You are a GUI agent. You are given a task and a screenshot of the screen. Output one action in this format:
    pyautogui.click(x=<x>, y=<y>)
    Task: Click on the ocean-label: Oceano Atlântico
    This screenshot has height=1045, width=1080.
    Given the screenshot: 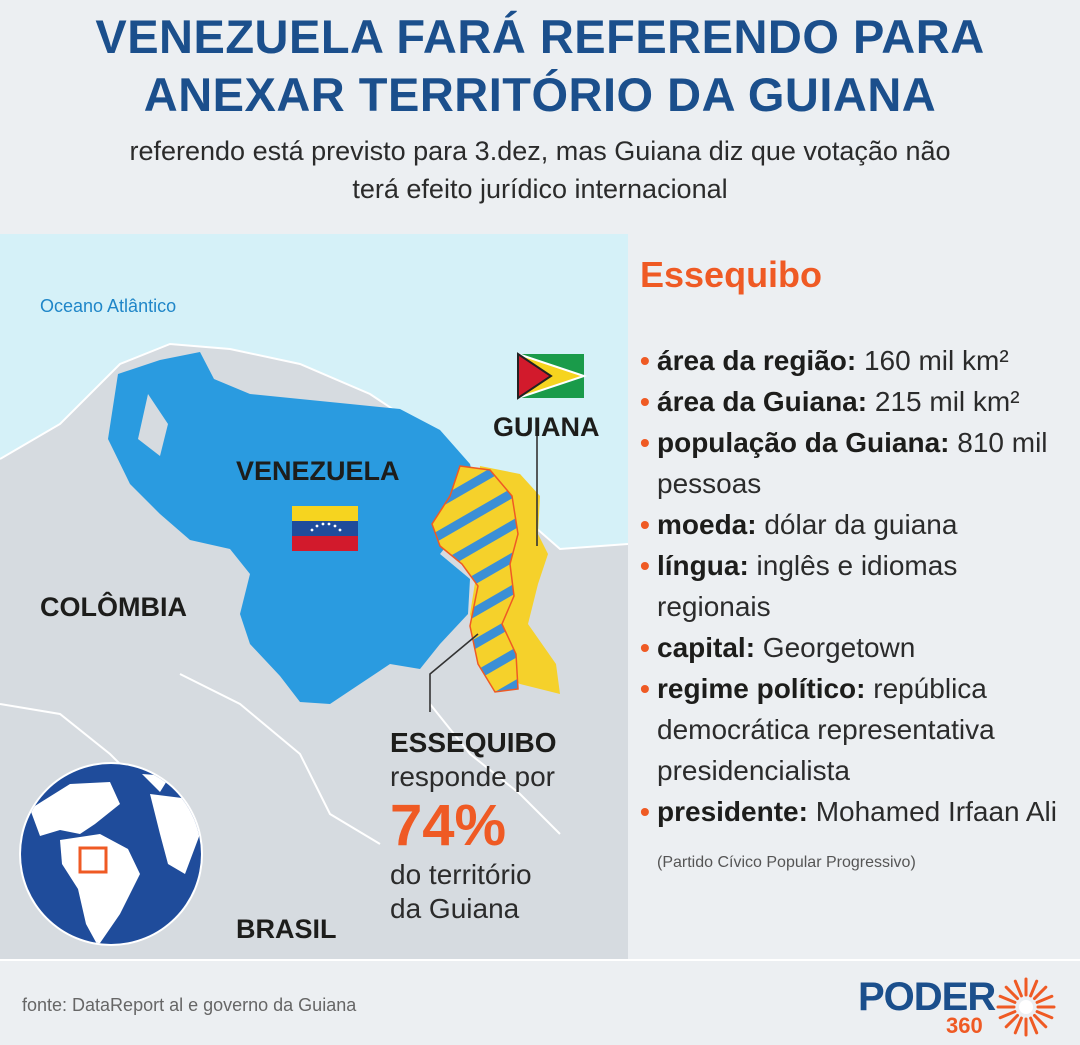 What is the action you would take?
    pyautogui.click(x=108, y=306)
    